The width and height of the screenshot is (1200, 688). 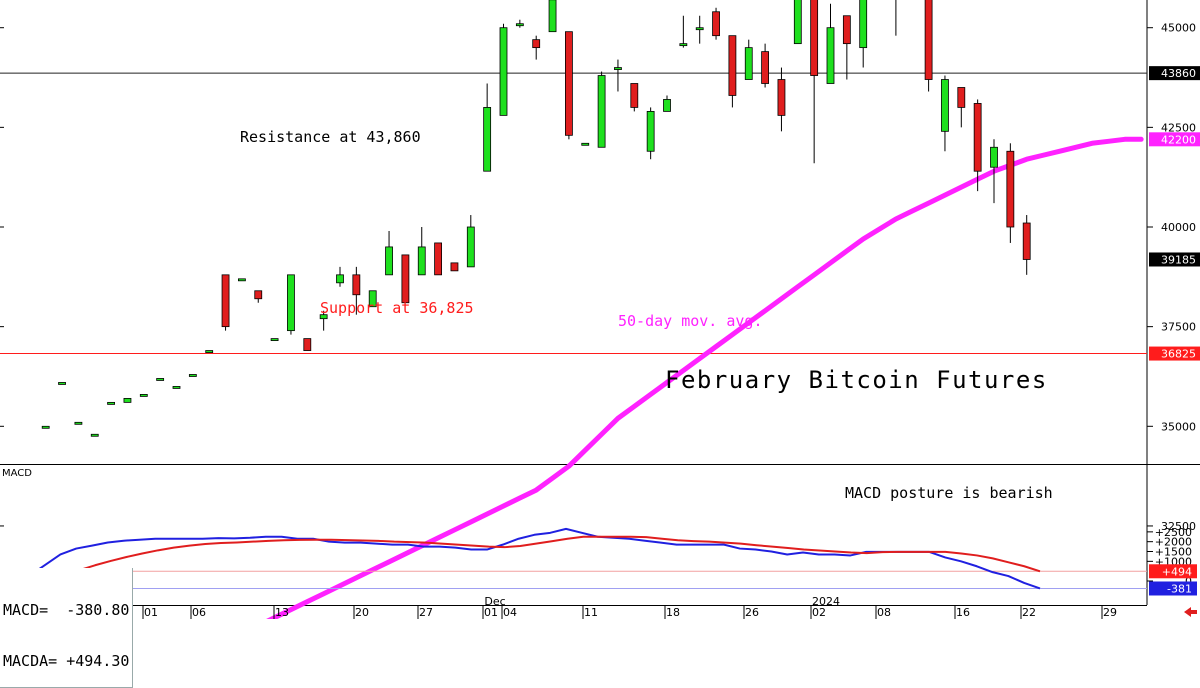 I want to click on chart-title: February Bitcoin Futures, so click(x=856, y=380).